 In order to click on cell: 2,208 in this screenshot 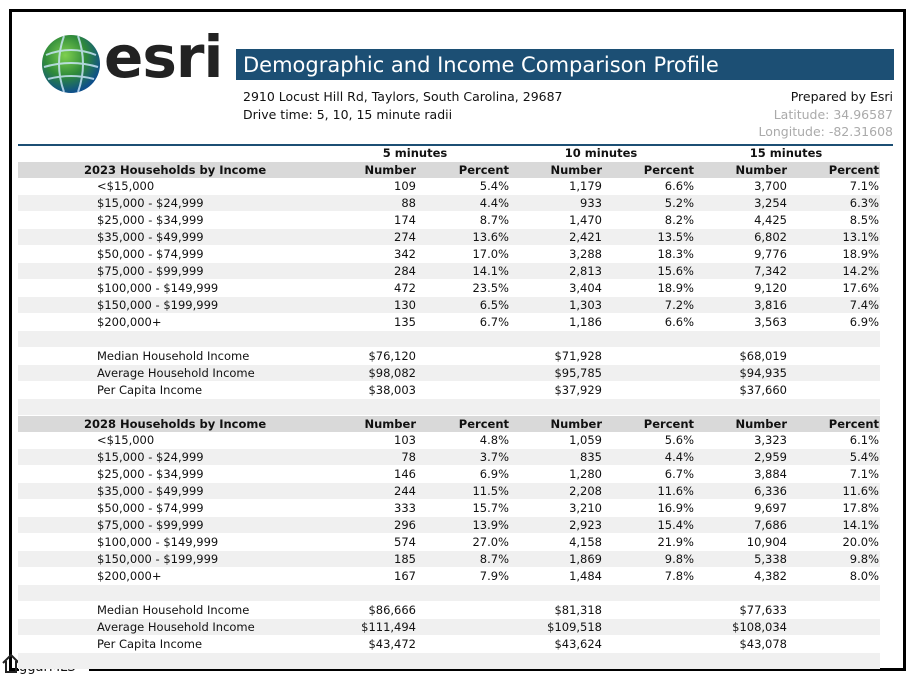, I will do `click(585, 491)`.